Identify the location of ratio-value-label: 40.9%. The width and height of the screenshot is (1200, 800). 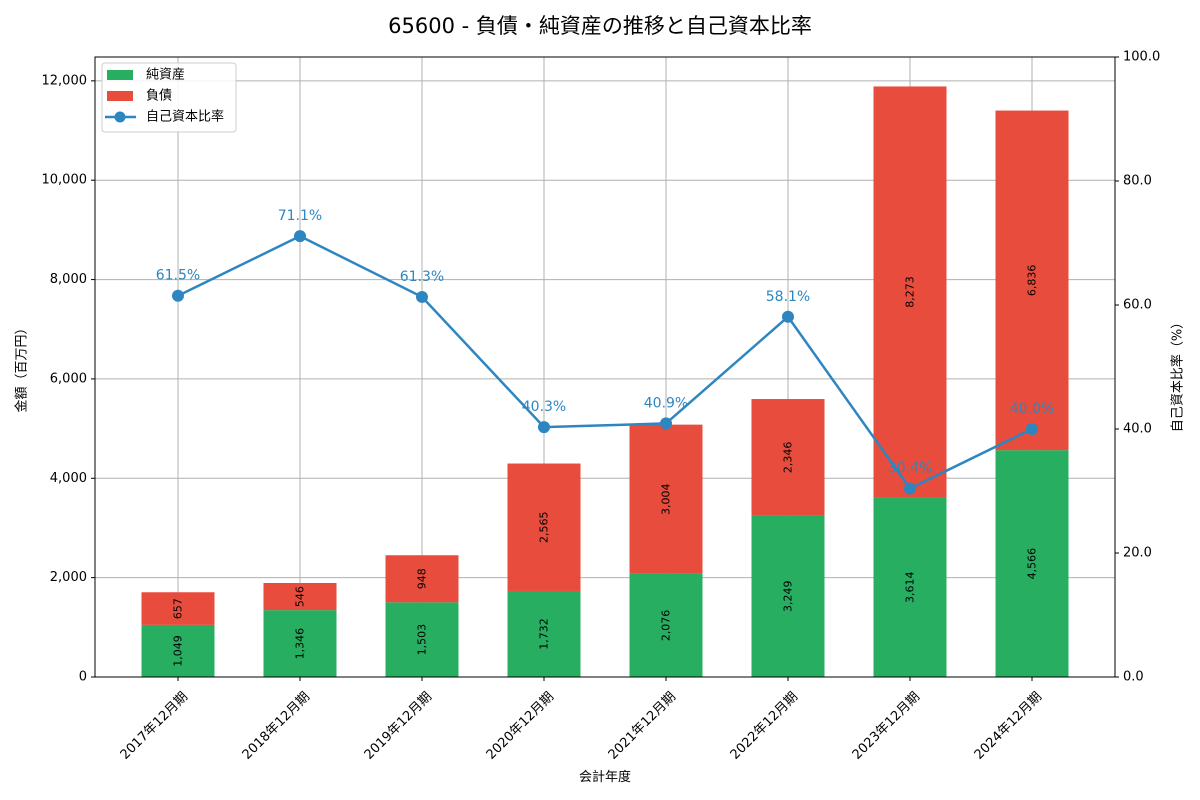
(666, 403).